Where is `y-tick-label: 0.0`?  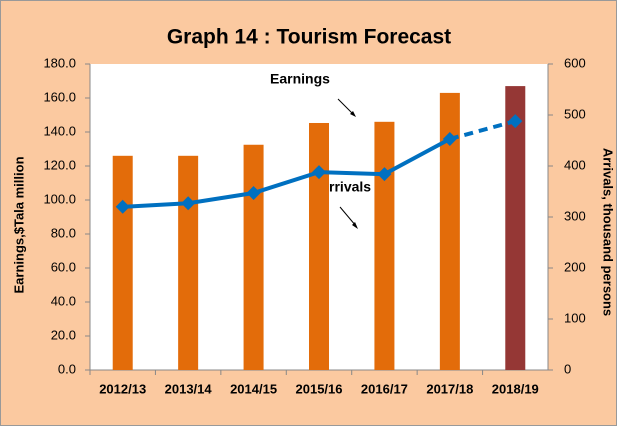
y-tick-label: 0.0 is located at coordinates (67, 368).